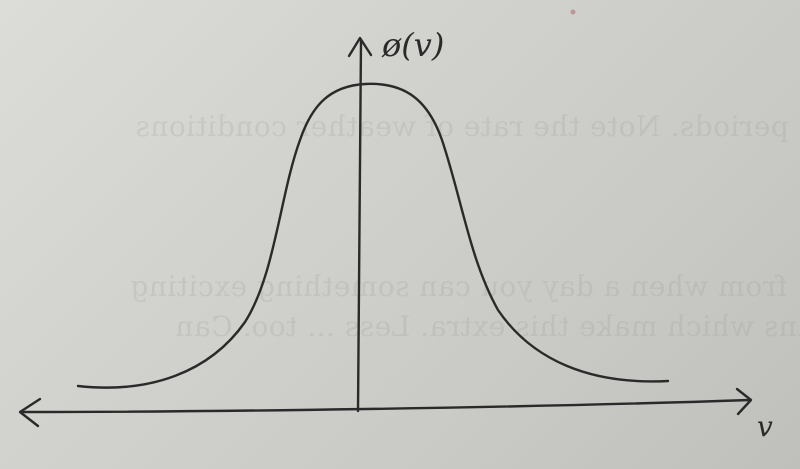 This screenshot has height=469, width=800. What do you see at coordinates (360, 47) in the screenshot?
I see `y-axis-arrowhead` at bounding box center [360, 47].